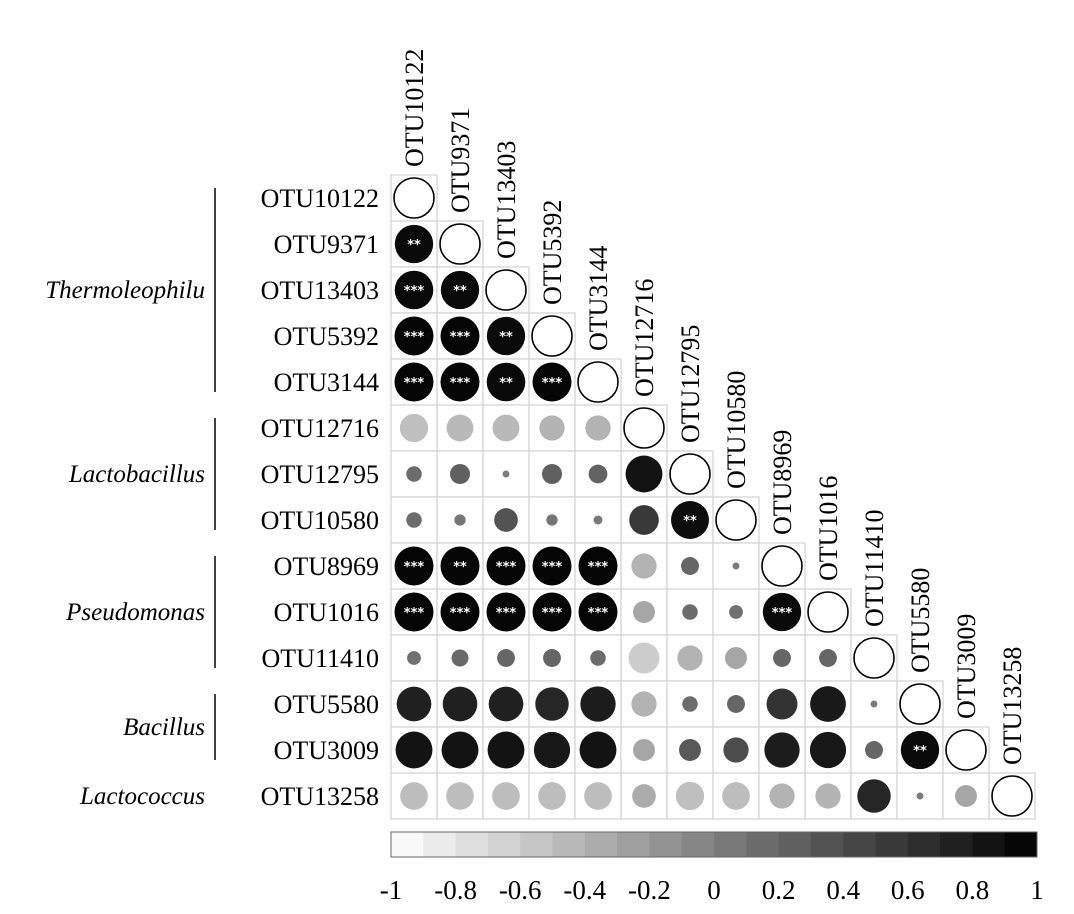 This screenshot has width=1074, height=914. Describe the element at coordinates (920, 620) in the screenshot. I see `column-label-11: OTU5580` at that location.